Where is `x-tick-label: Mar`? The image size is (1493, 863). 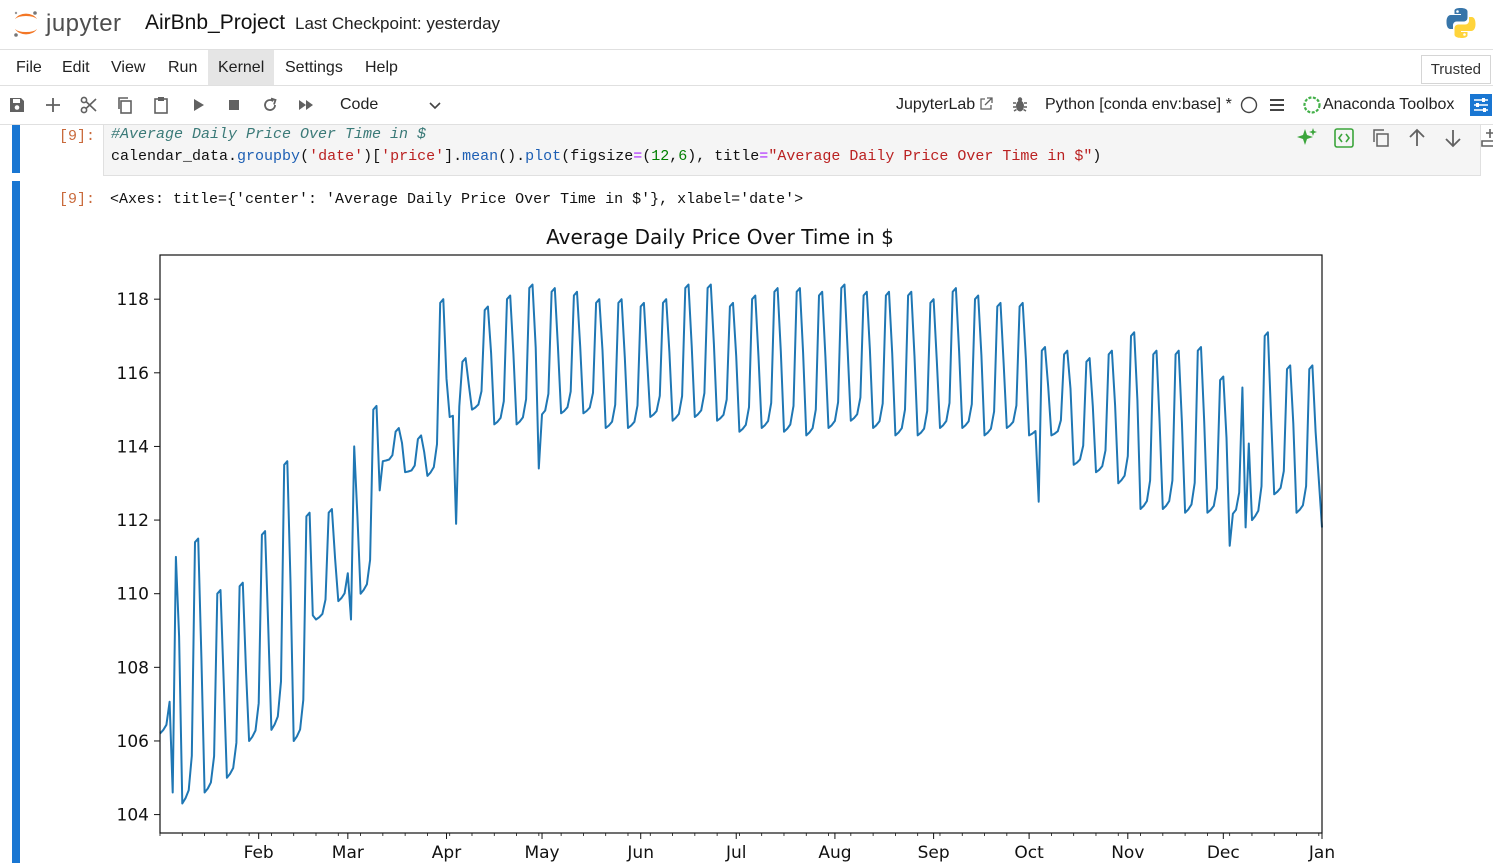
x-tick-label: Mar is located at coordinates (348, 853).